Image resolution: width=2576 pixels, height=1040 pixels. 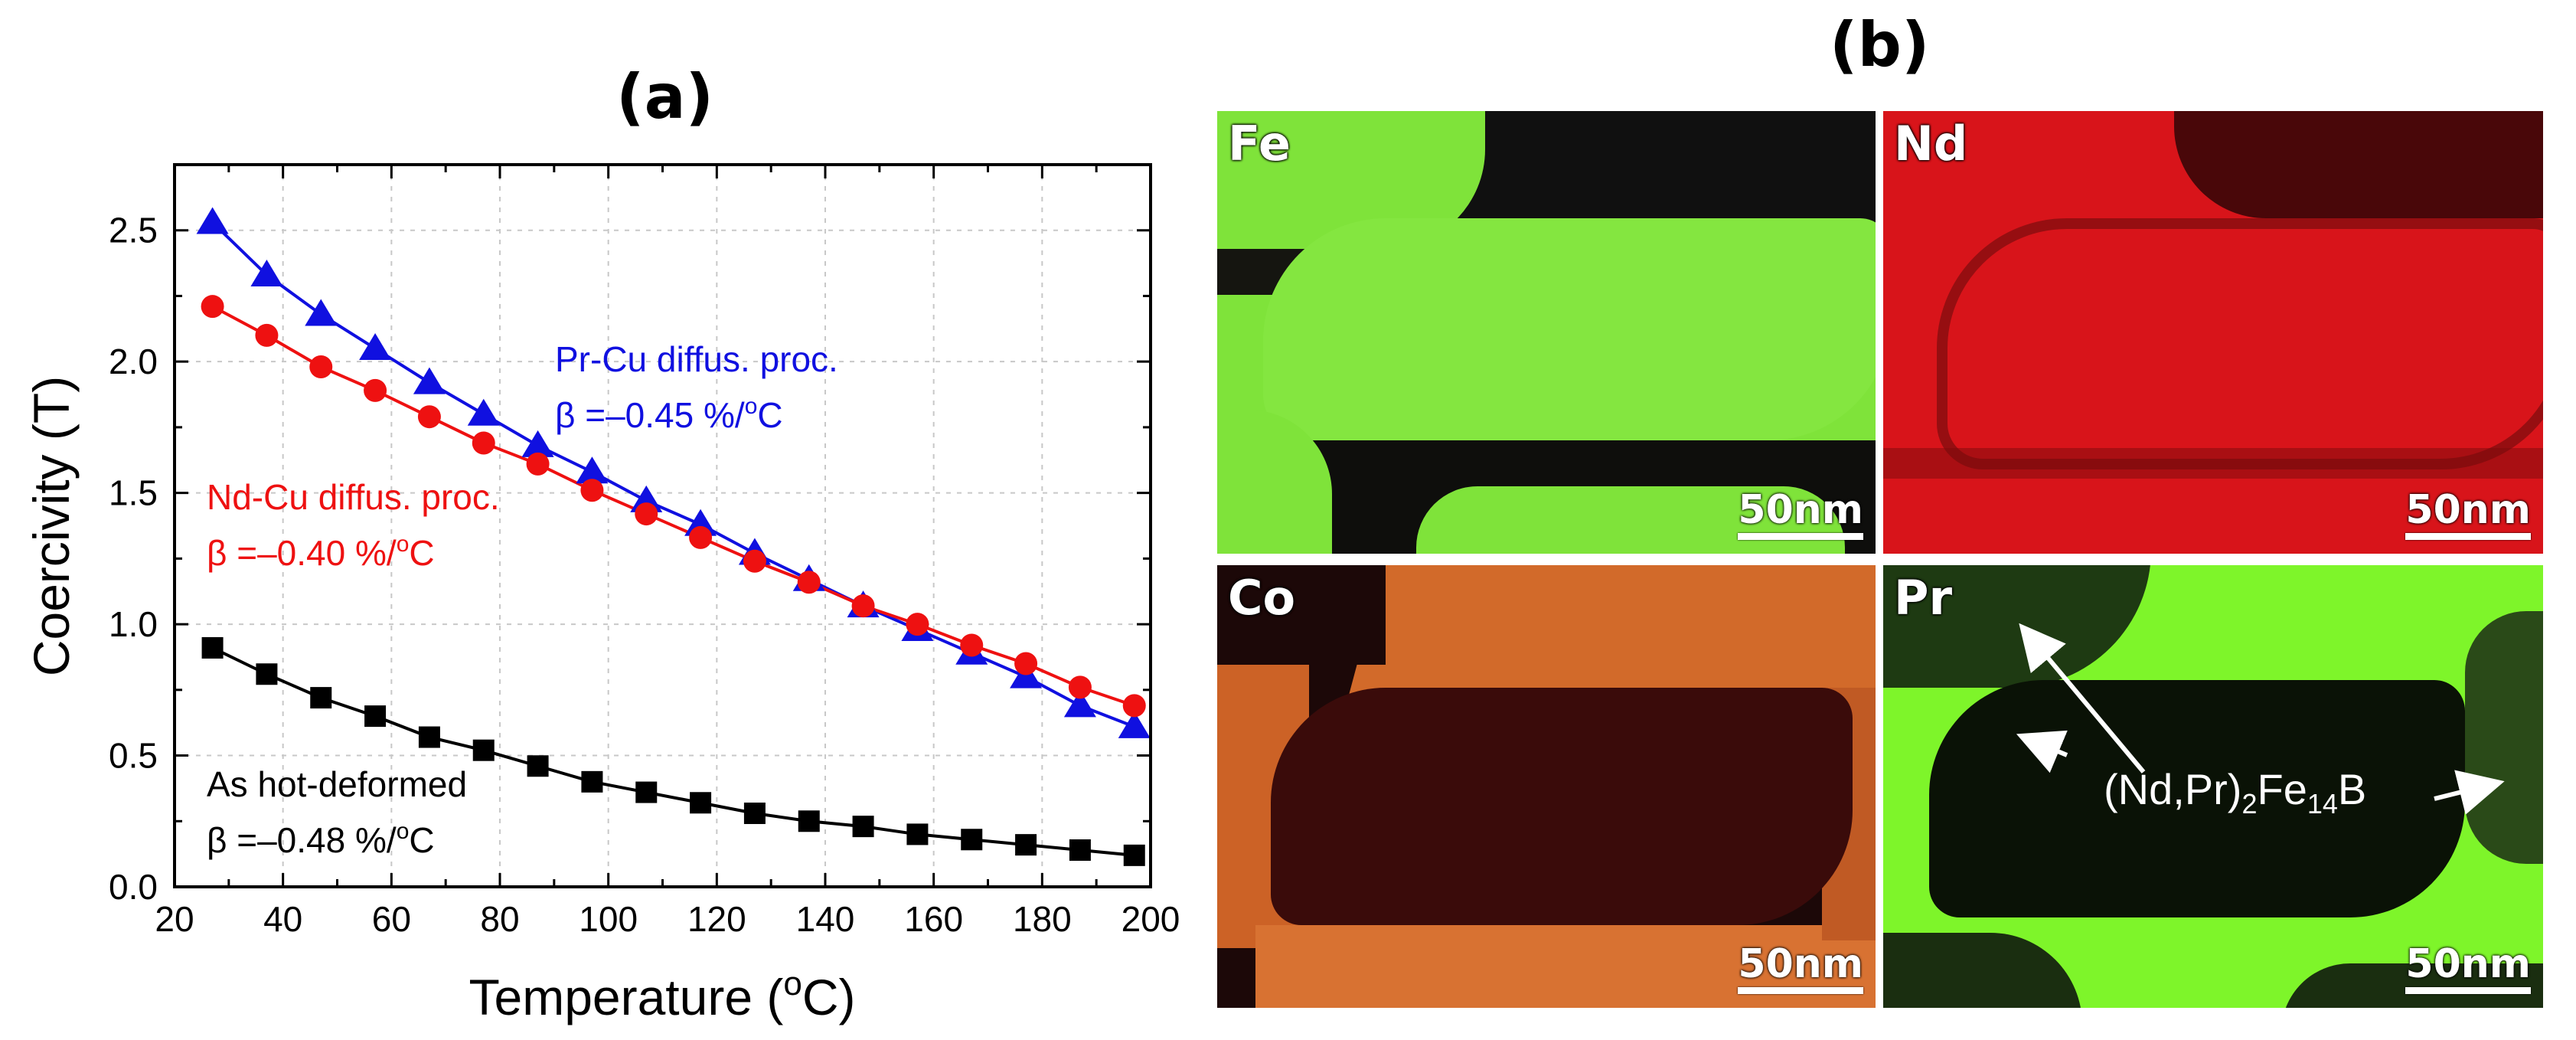 What do you see at coordinates (353, 497) in the screenshot?
I see `legend-nd-name: Nd-Cu diffus. proc.` at bounding box center [353, 497].